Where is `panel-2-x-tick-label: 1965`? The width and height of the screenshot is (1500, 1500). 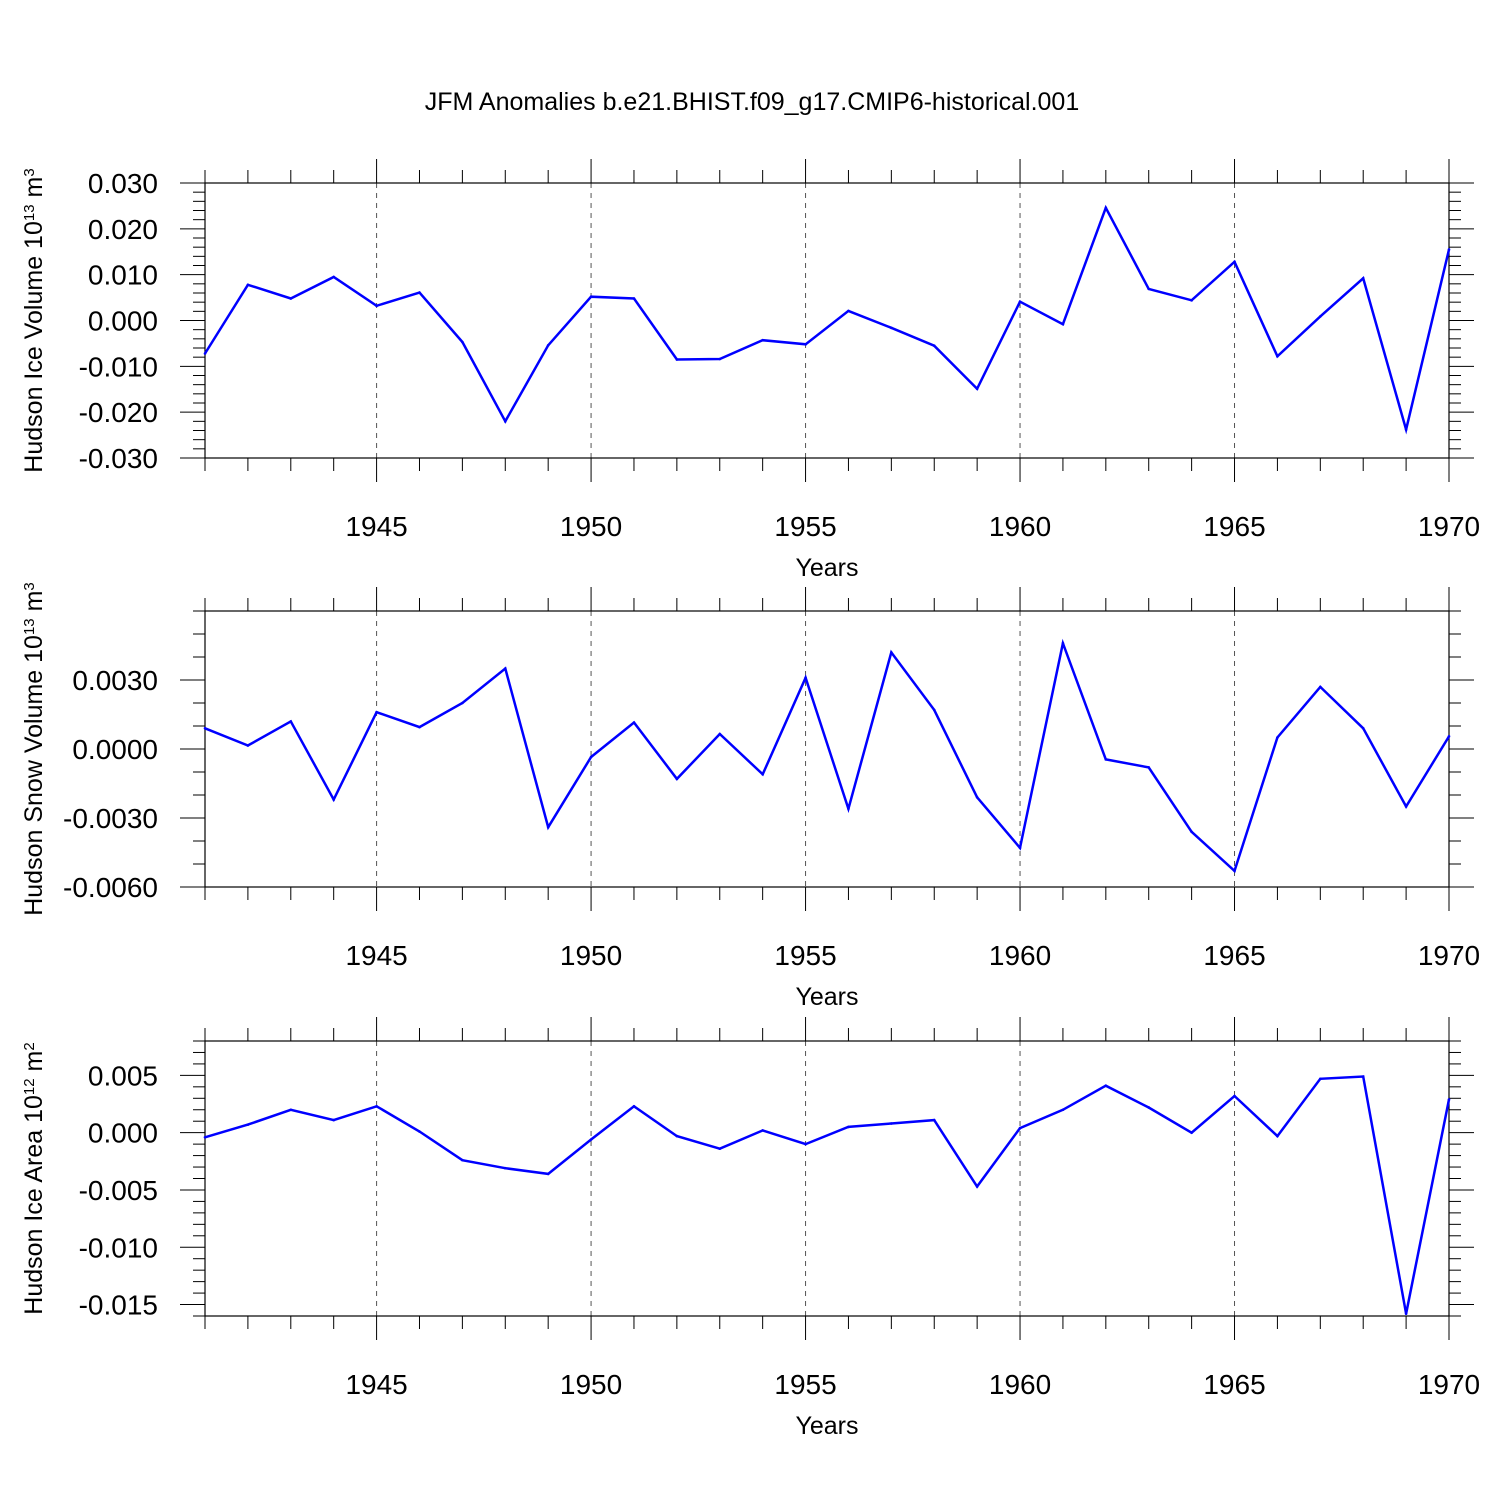 panel-2-x-tick-label: 1965 is located at coordinates (1234, 955).